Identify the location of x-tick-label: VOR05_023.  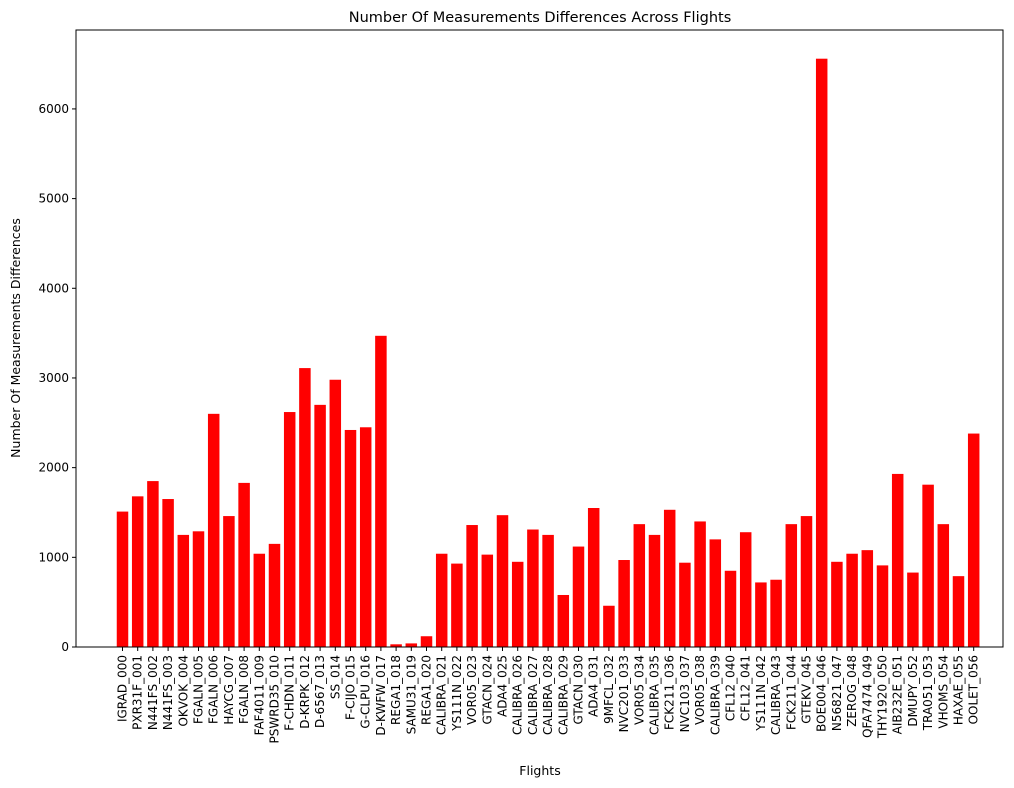
(472, 690).